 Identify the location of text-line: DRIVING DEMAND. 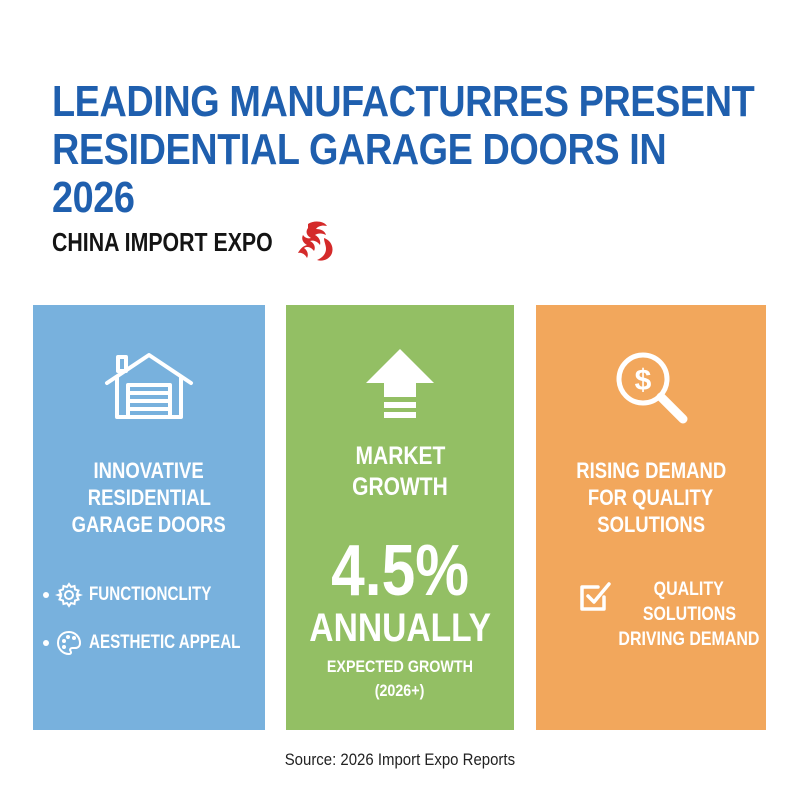
(689, 639).